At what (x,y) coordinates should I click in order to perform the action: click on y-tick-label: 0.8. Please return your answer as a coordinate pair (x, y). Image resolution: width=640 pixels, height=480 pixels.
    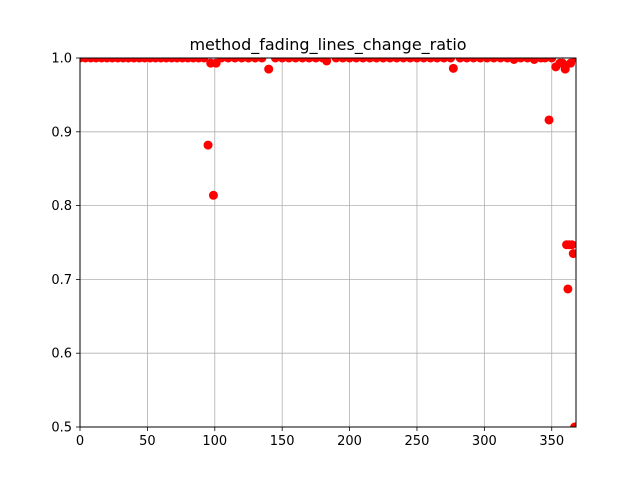
    Looking at the image, I should click on (61, 206).